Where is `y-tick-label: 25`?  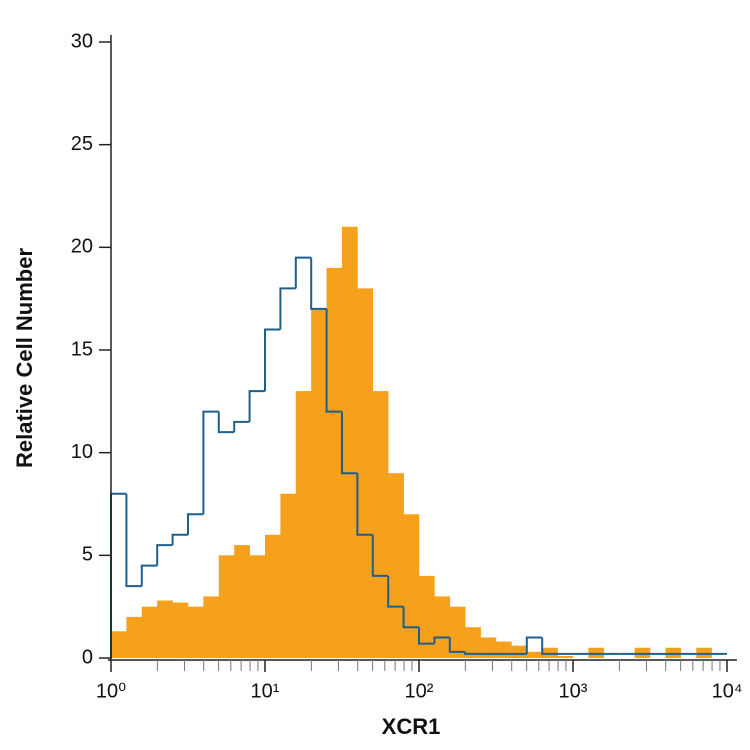
y-tick-label: 25 is located at coordinates (82, 144).